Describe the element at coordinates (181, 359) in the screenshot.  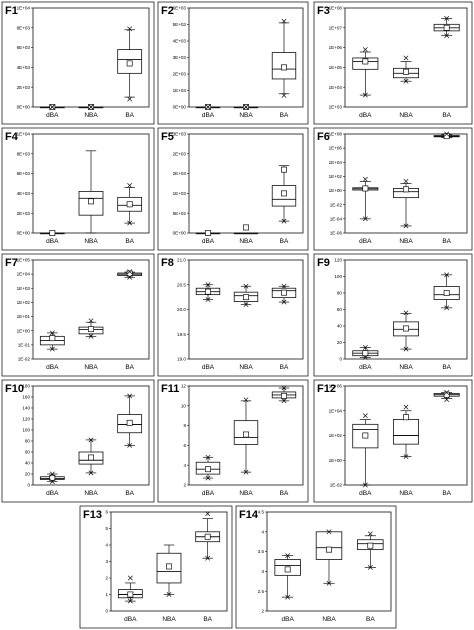
I see `y-tick-label: 19.0` at that location.